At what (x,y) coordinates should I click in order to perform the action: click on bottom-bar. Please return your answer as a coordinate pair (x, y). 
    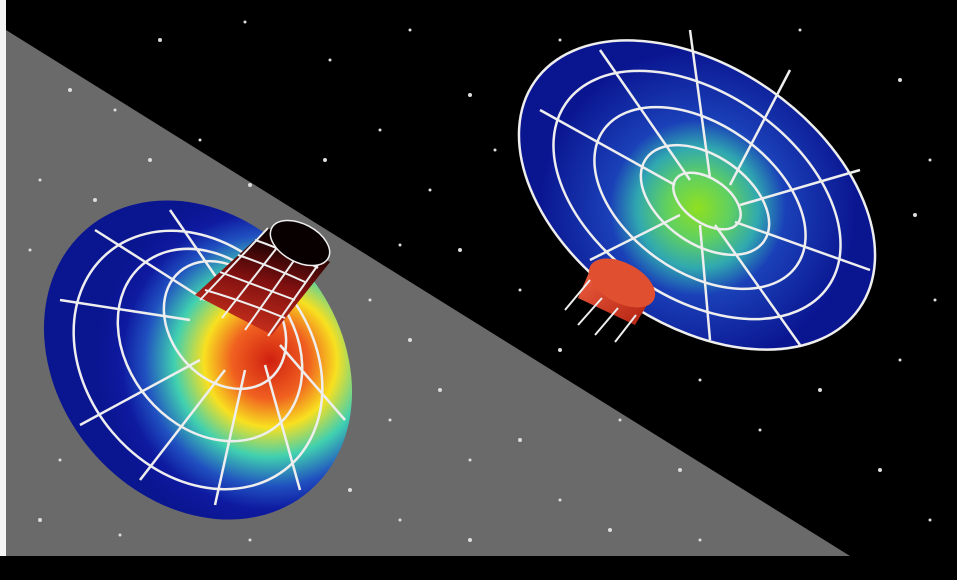
    Looking at the image, I should click on (478, 568).